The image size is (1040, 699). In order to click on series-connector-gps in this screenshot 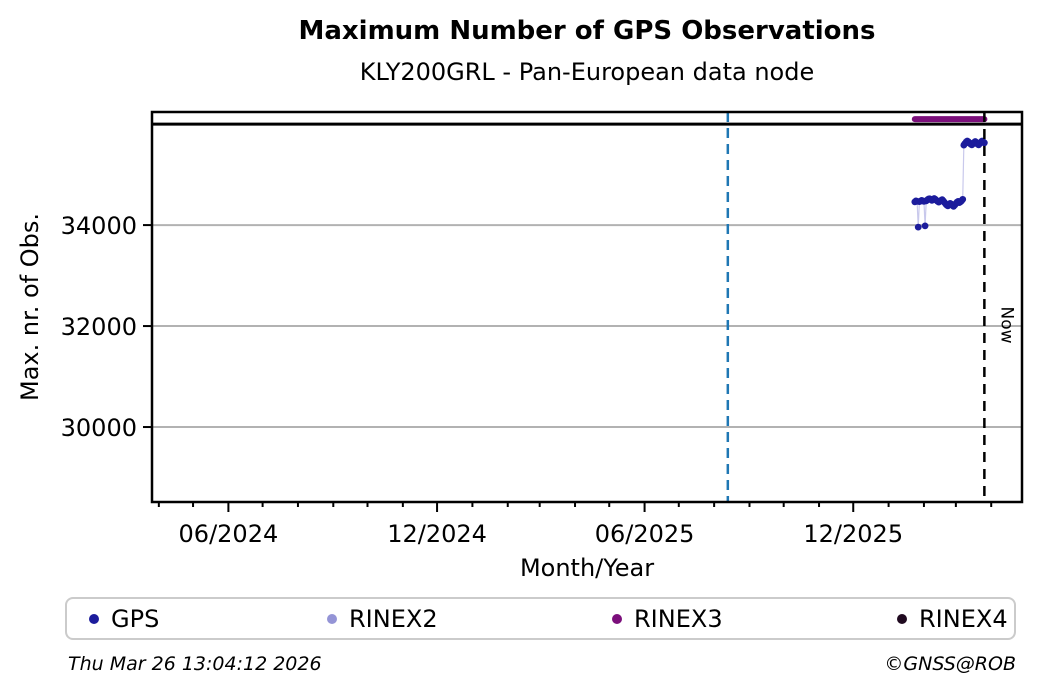, I will do `click(949, 184)`.